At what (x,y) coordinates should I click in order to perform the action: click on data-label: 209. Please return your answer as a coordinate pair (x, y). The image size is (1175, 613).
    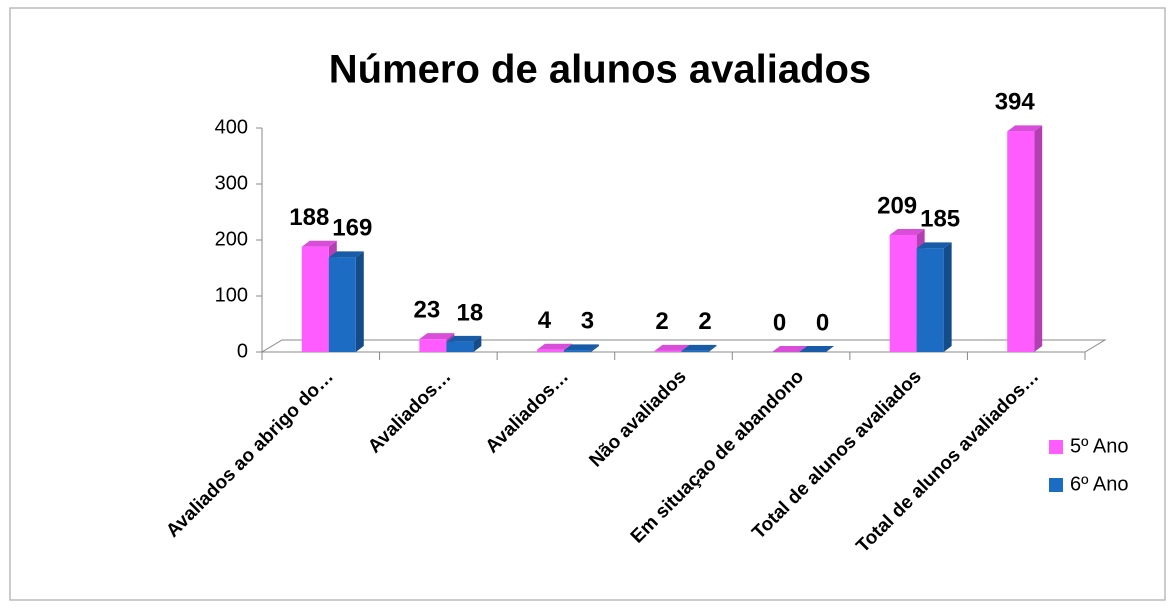
    Looking at the image, I should click on (897, 205).